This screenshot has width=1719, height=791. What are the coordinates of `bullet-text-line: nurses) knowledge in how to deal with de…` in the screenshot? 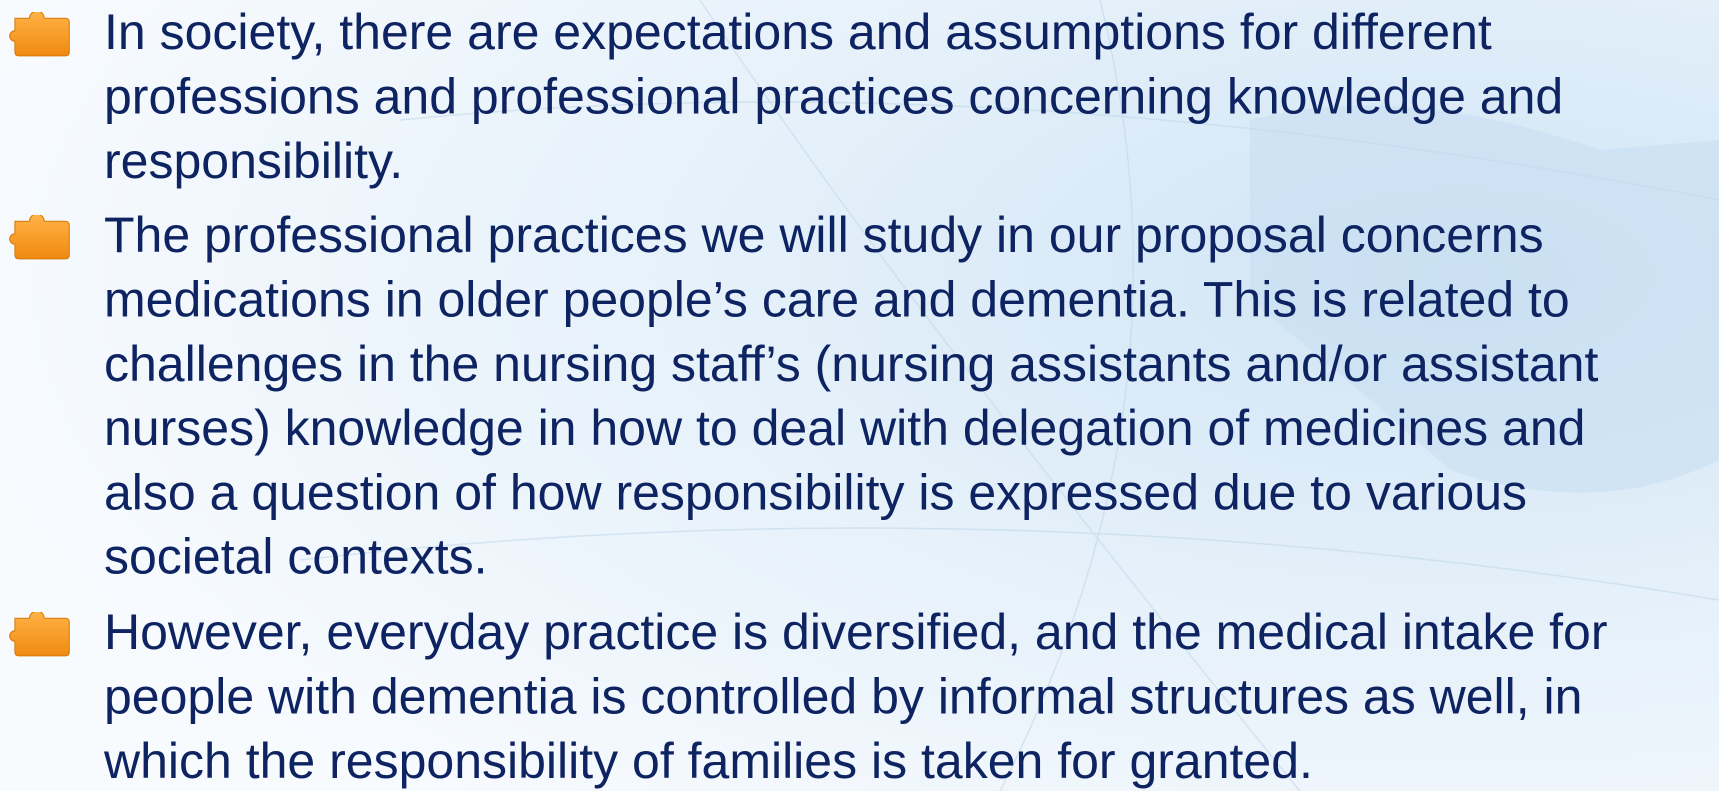 It's located at (844, 428).